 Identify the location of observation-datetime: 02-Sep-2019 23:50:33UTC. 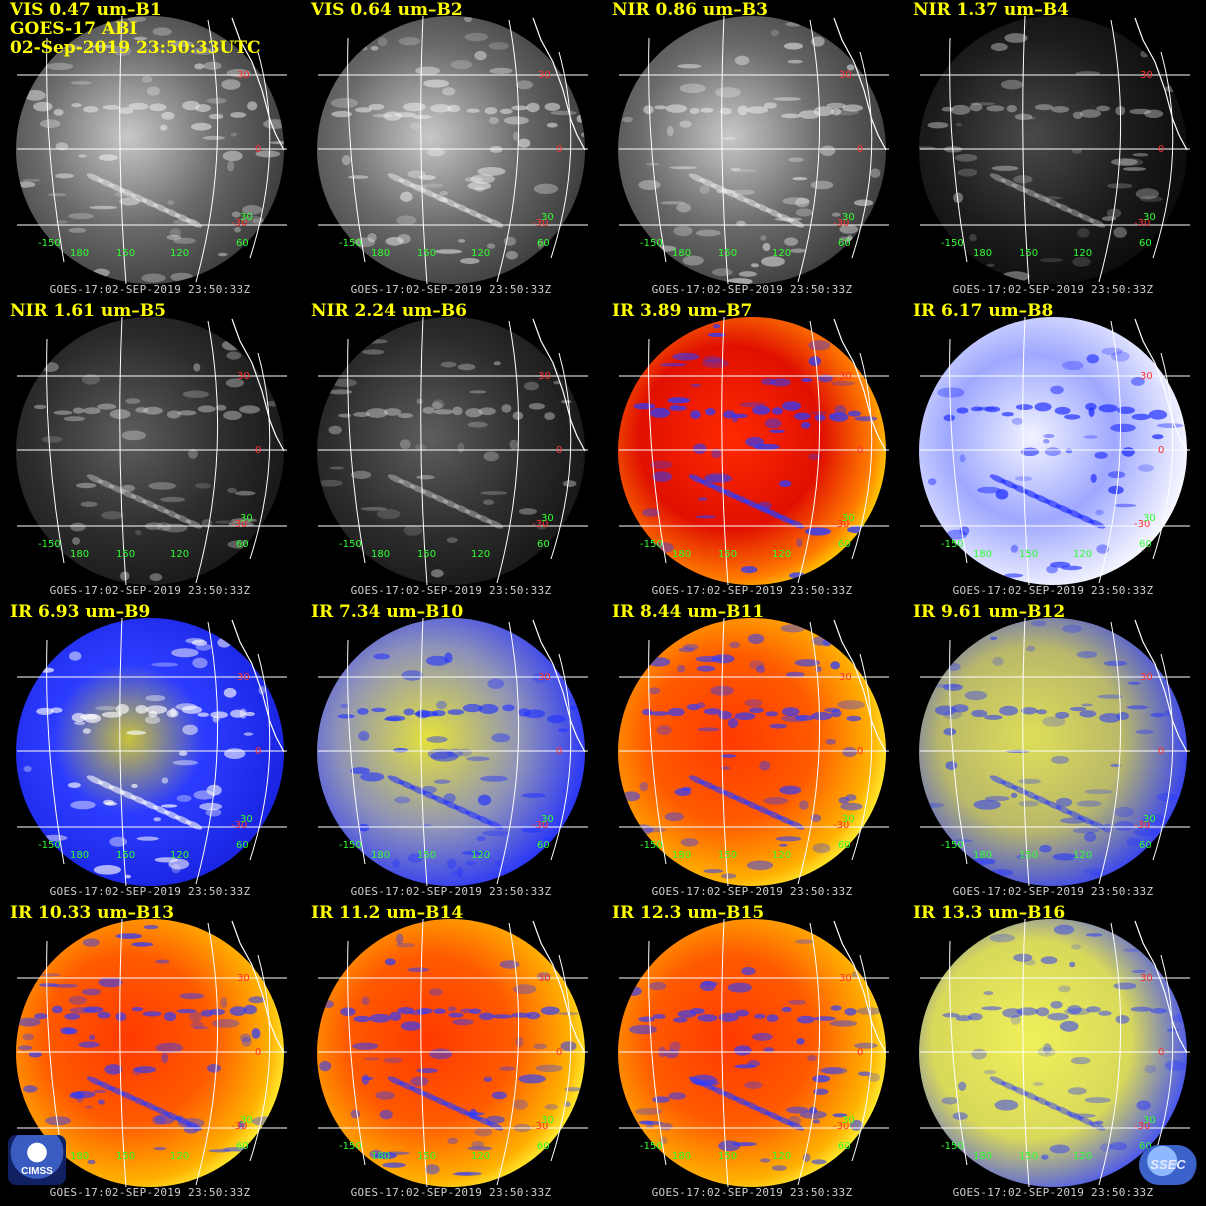
(135, 48).